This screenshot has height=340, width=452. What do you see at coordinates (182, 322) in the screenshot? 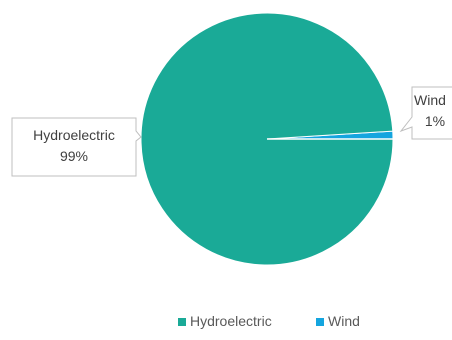
I see `legend-swatch-hydroelectric` at bounding box center [182, 322].